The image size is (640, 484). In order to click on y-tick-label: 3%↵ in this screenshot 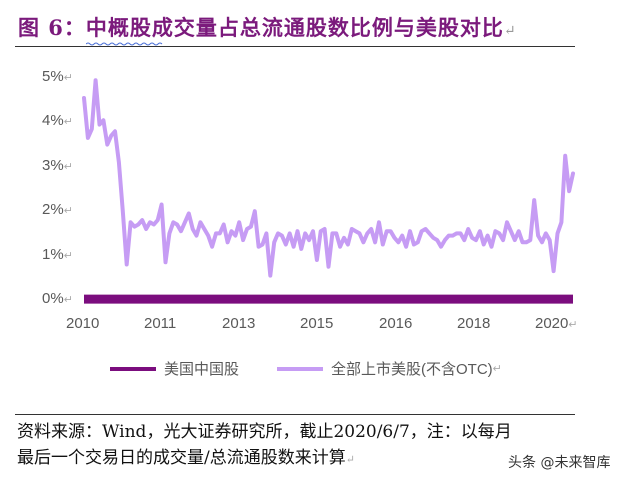, I will do `click(57, 165)`.